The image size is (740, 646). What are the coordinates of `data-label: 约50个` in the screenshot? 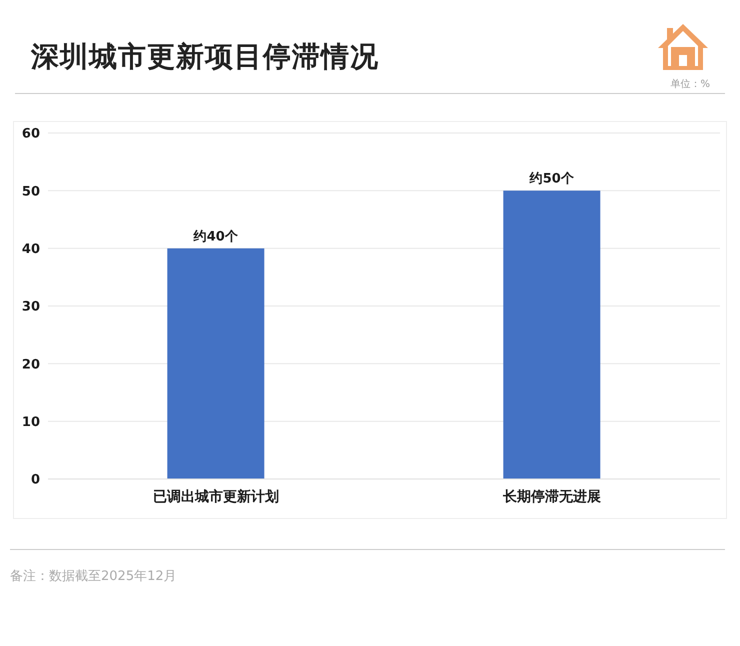 It's located at (551, 179).